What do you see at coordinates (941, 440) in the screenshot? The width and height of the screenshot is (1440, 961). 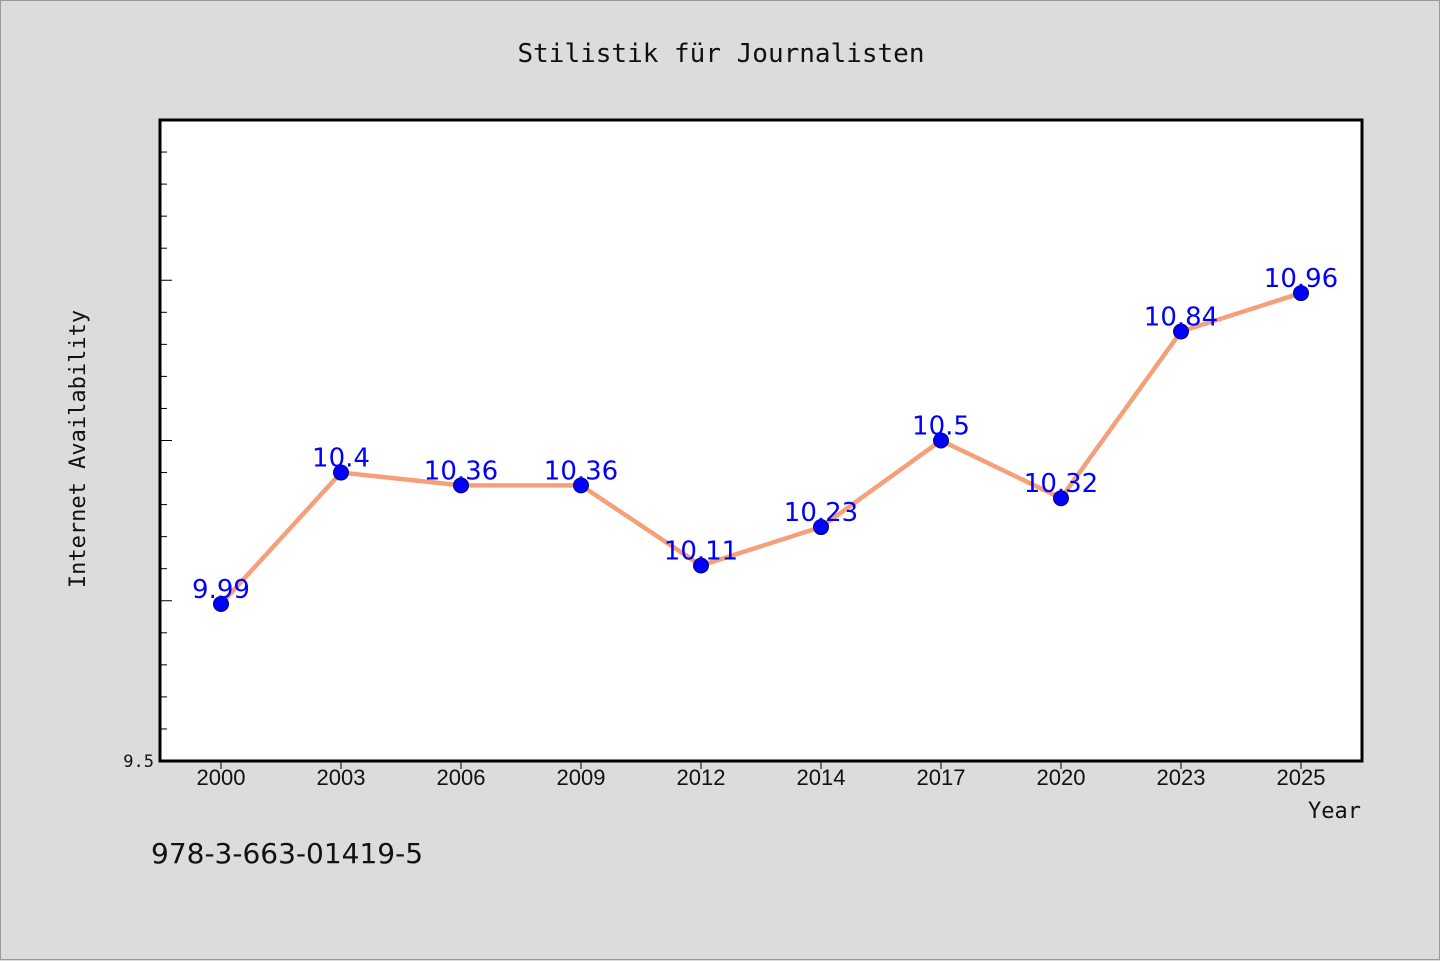 I see `data-point-2017` at bounding box center [941, 440].